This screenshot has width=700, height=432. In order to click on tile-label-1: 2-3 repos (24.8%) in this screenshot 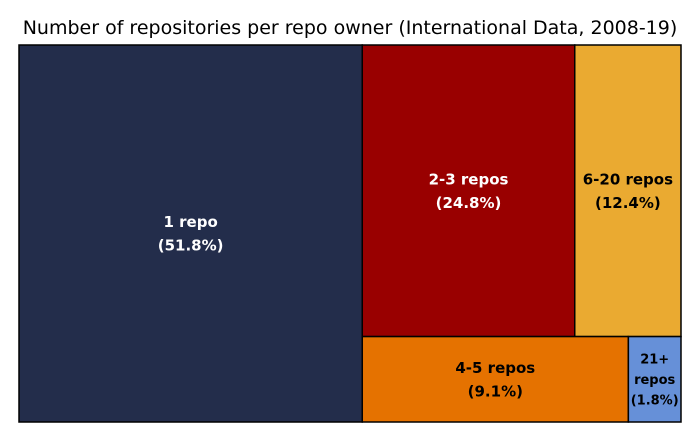, I will do `click(469, 191)`.